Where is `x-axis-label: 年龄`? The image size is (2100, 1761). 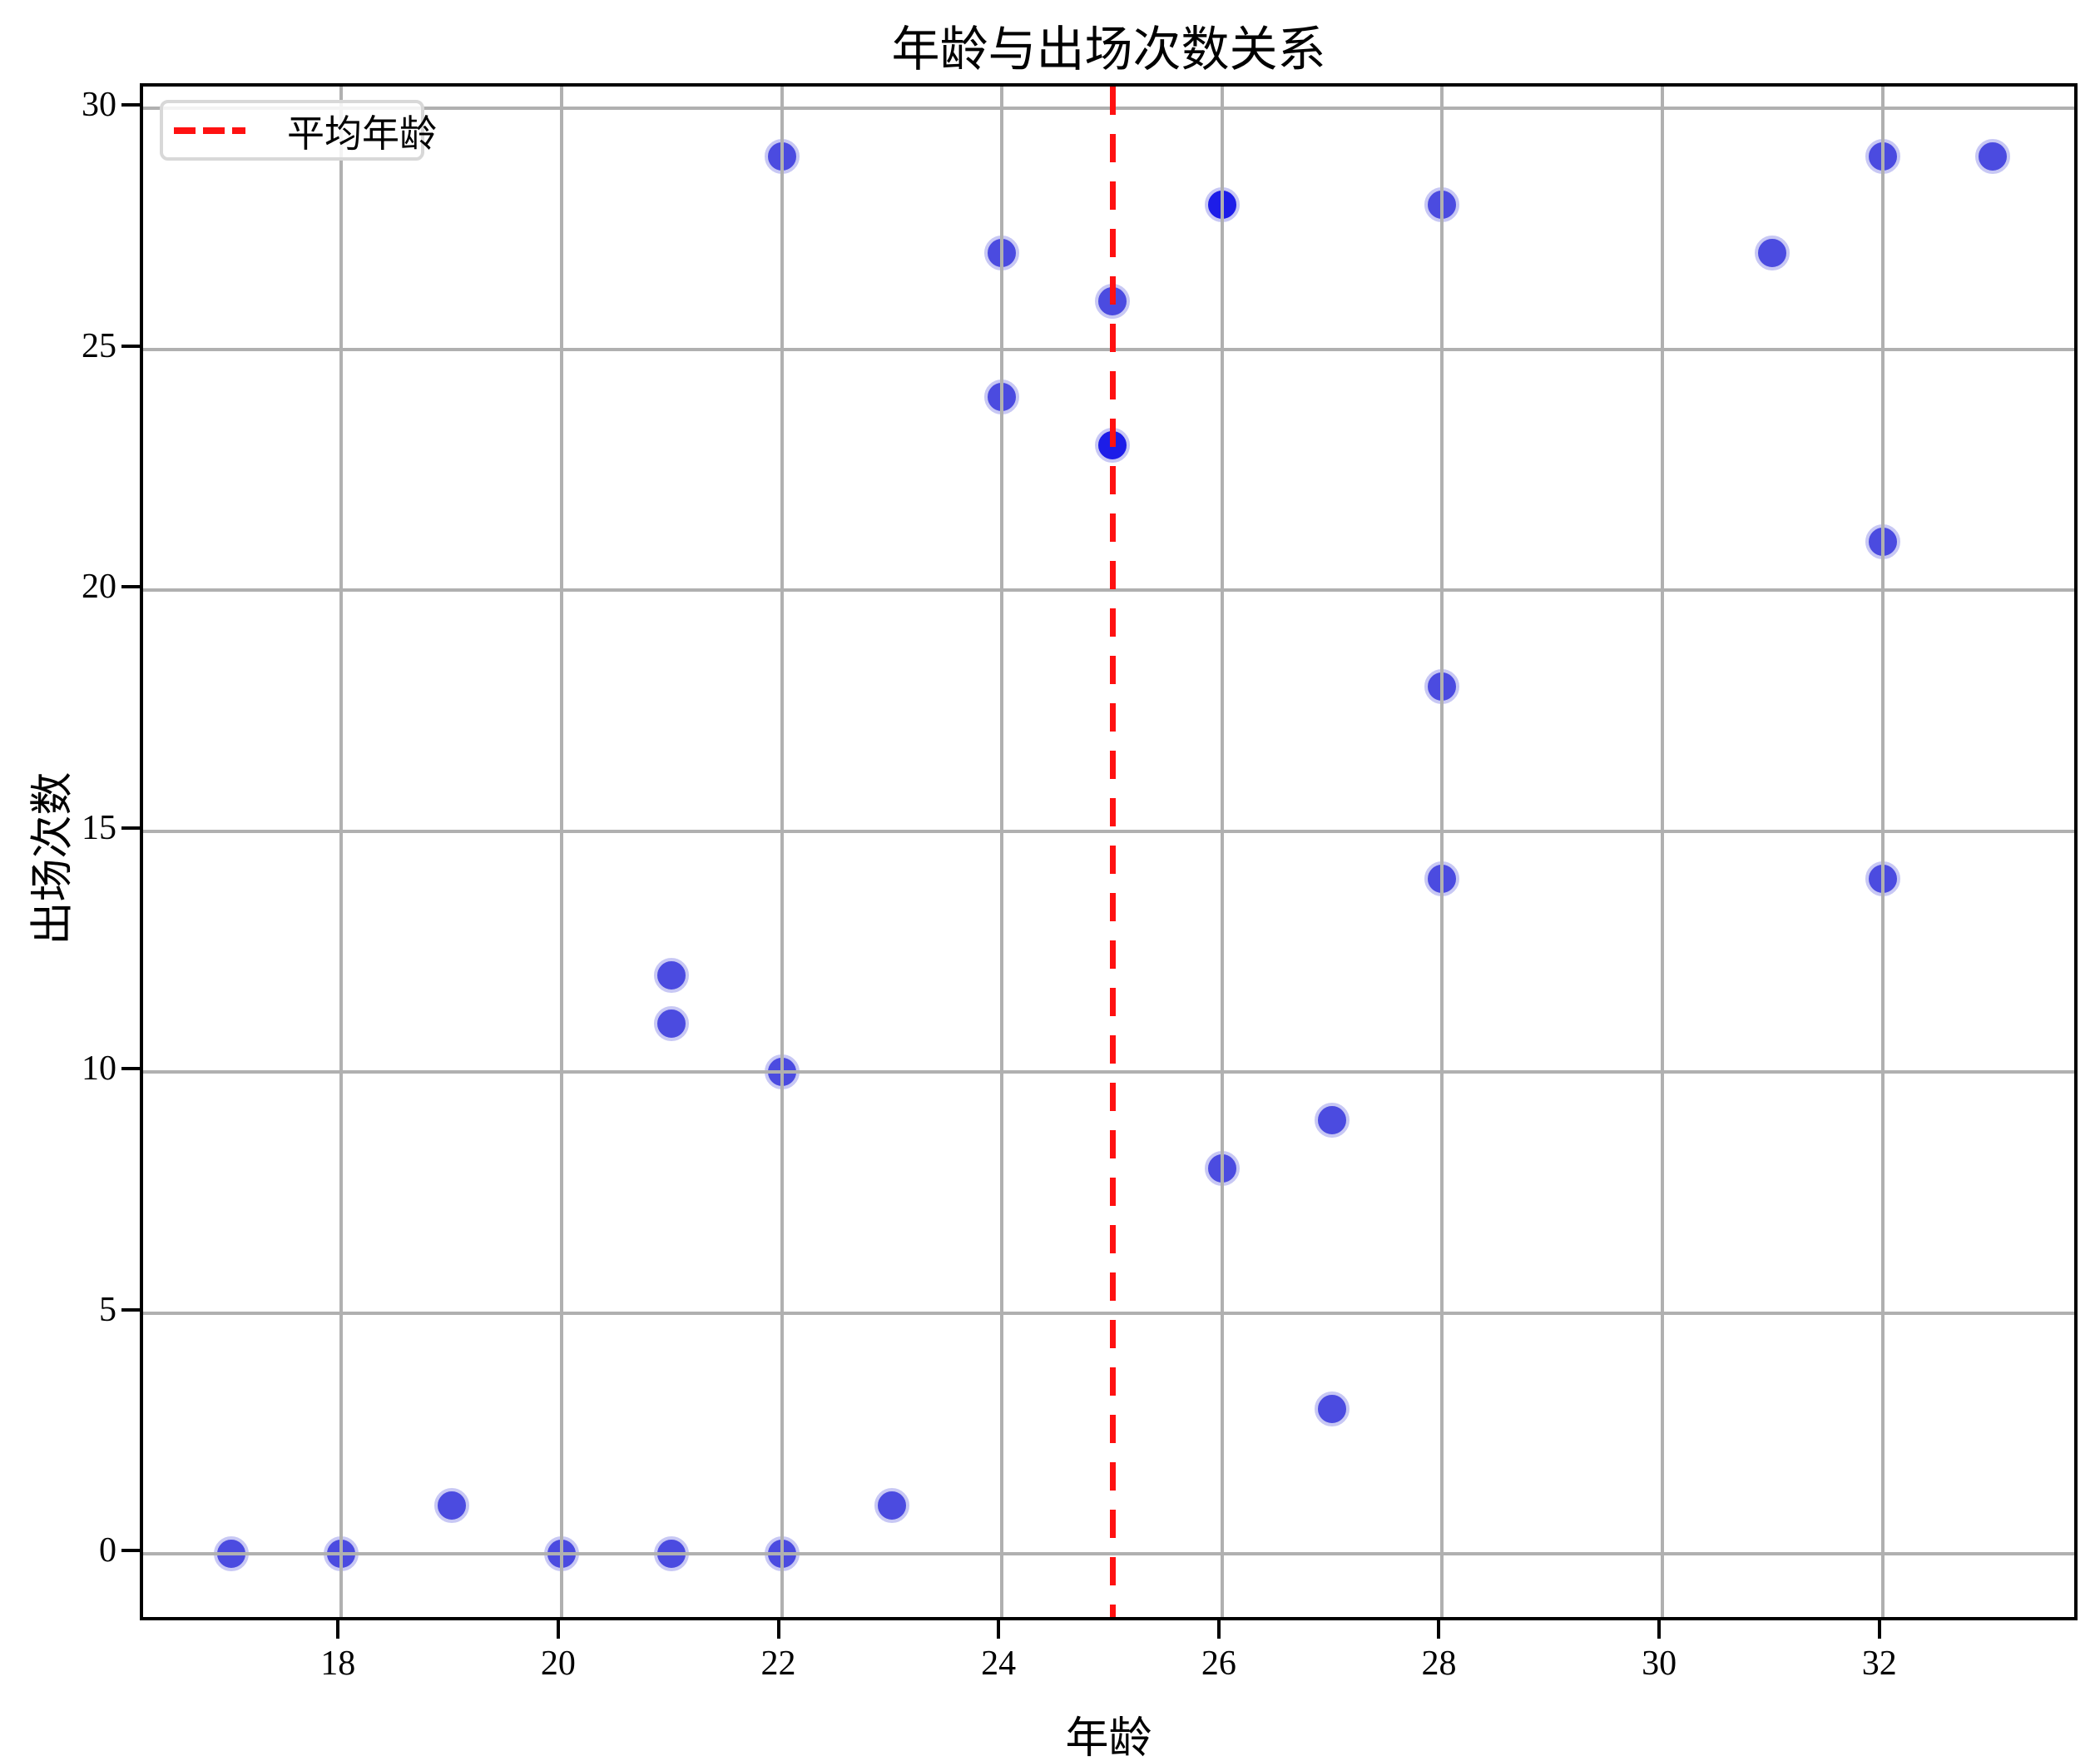 x-axis-label: 年龄 is located at coordinates (1108, 1738).